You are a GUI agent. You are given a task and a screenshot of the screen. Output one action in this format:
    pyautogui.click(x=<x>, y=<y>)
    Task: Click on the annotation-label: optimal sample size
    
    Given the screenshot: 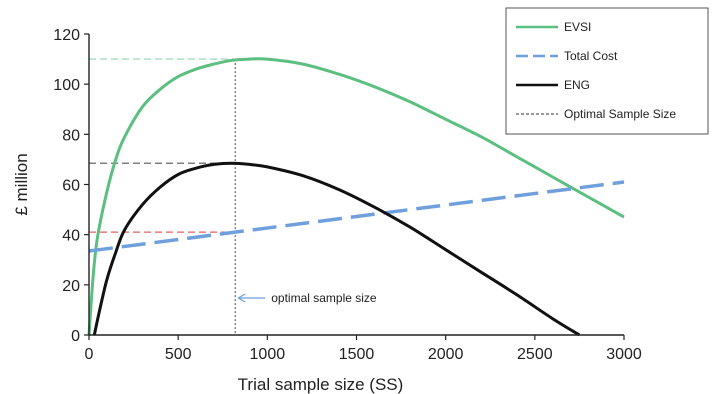 What is the action you would take?
    pyautogui.click(x=324, y=298)
    